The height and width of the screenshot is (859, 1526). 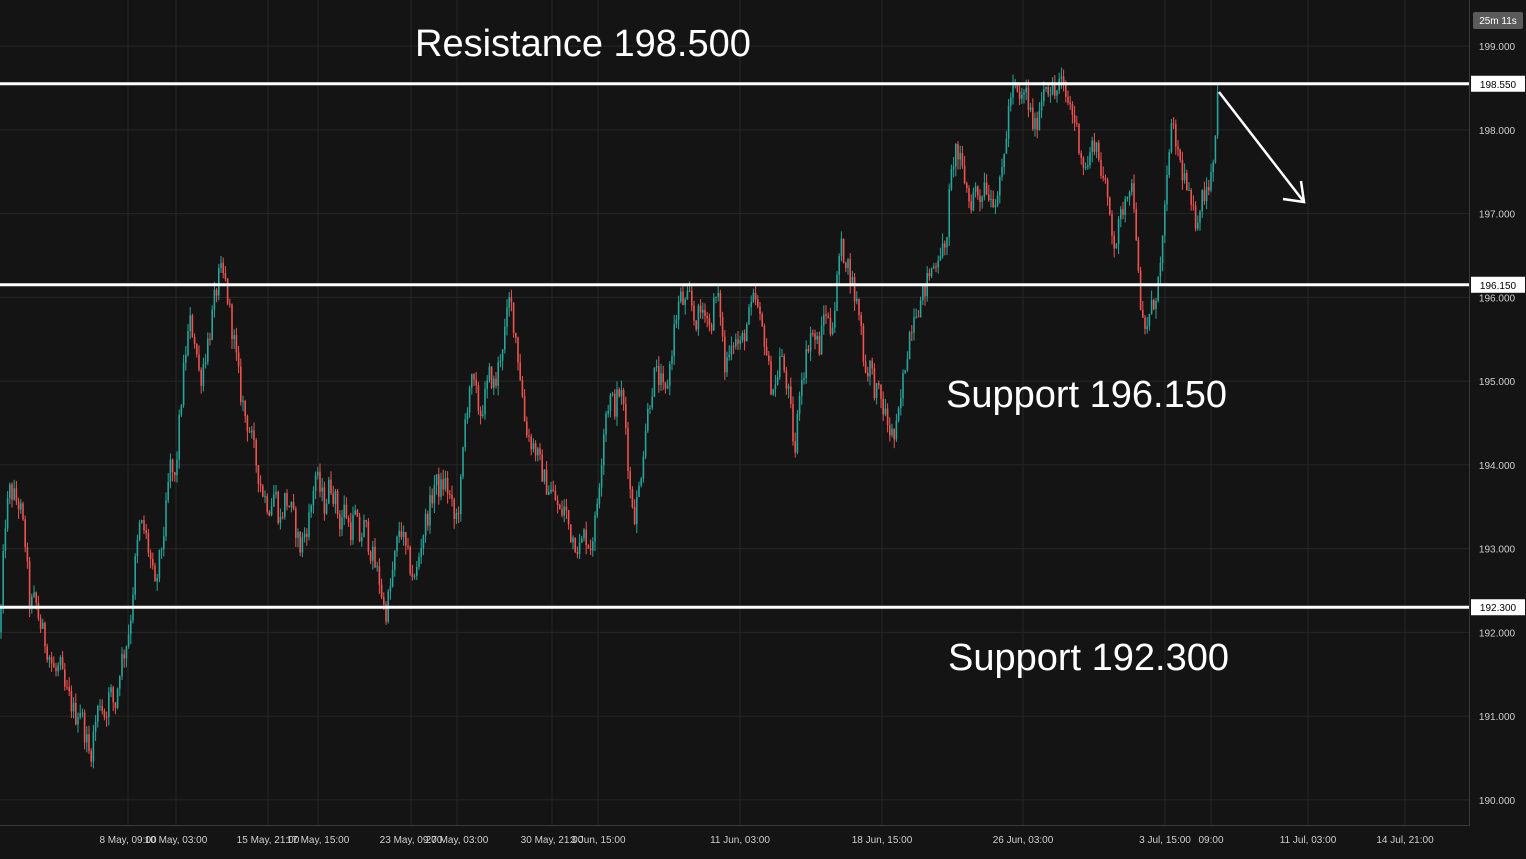 I want to click on x-tick-label: 09:00, so click(x=1210, y=840).